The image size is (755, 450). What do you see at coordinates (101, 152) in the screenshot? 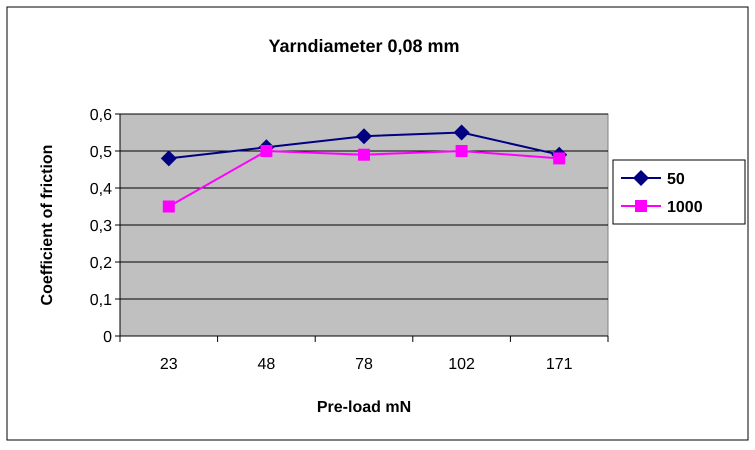
I see `y-tick-label: 0,5` at bounding box center [101, 152].